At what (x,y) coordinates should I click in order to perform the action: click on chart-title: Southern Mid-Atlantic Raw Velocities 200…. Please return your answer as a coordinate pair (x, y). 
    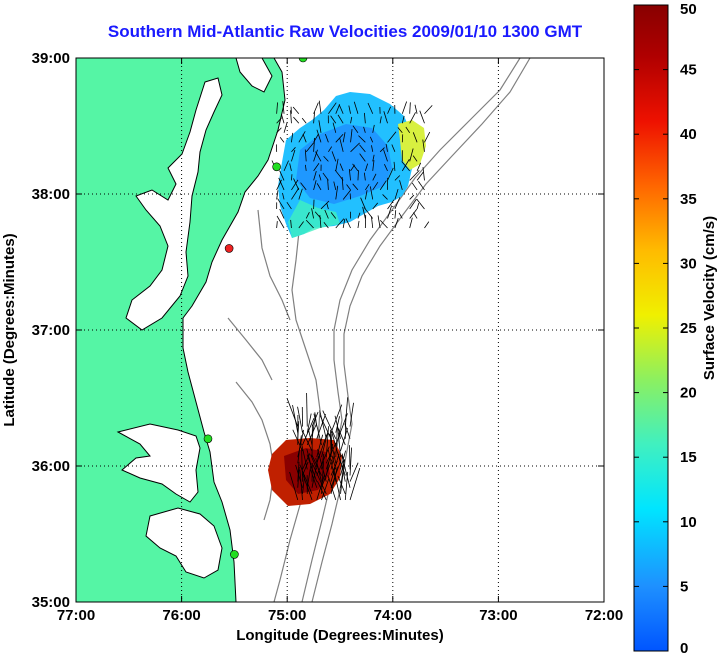
    Looking at the image, I should click on (345, 31).